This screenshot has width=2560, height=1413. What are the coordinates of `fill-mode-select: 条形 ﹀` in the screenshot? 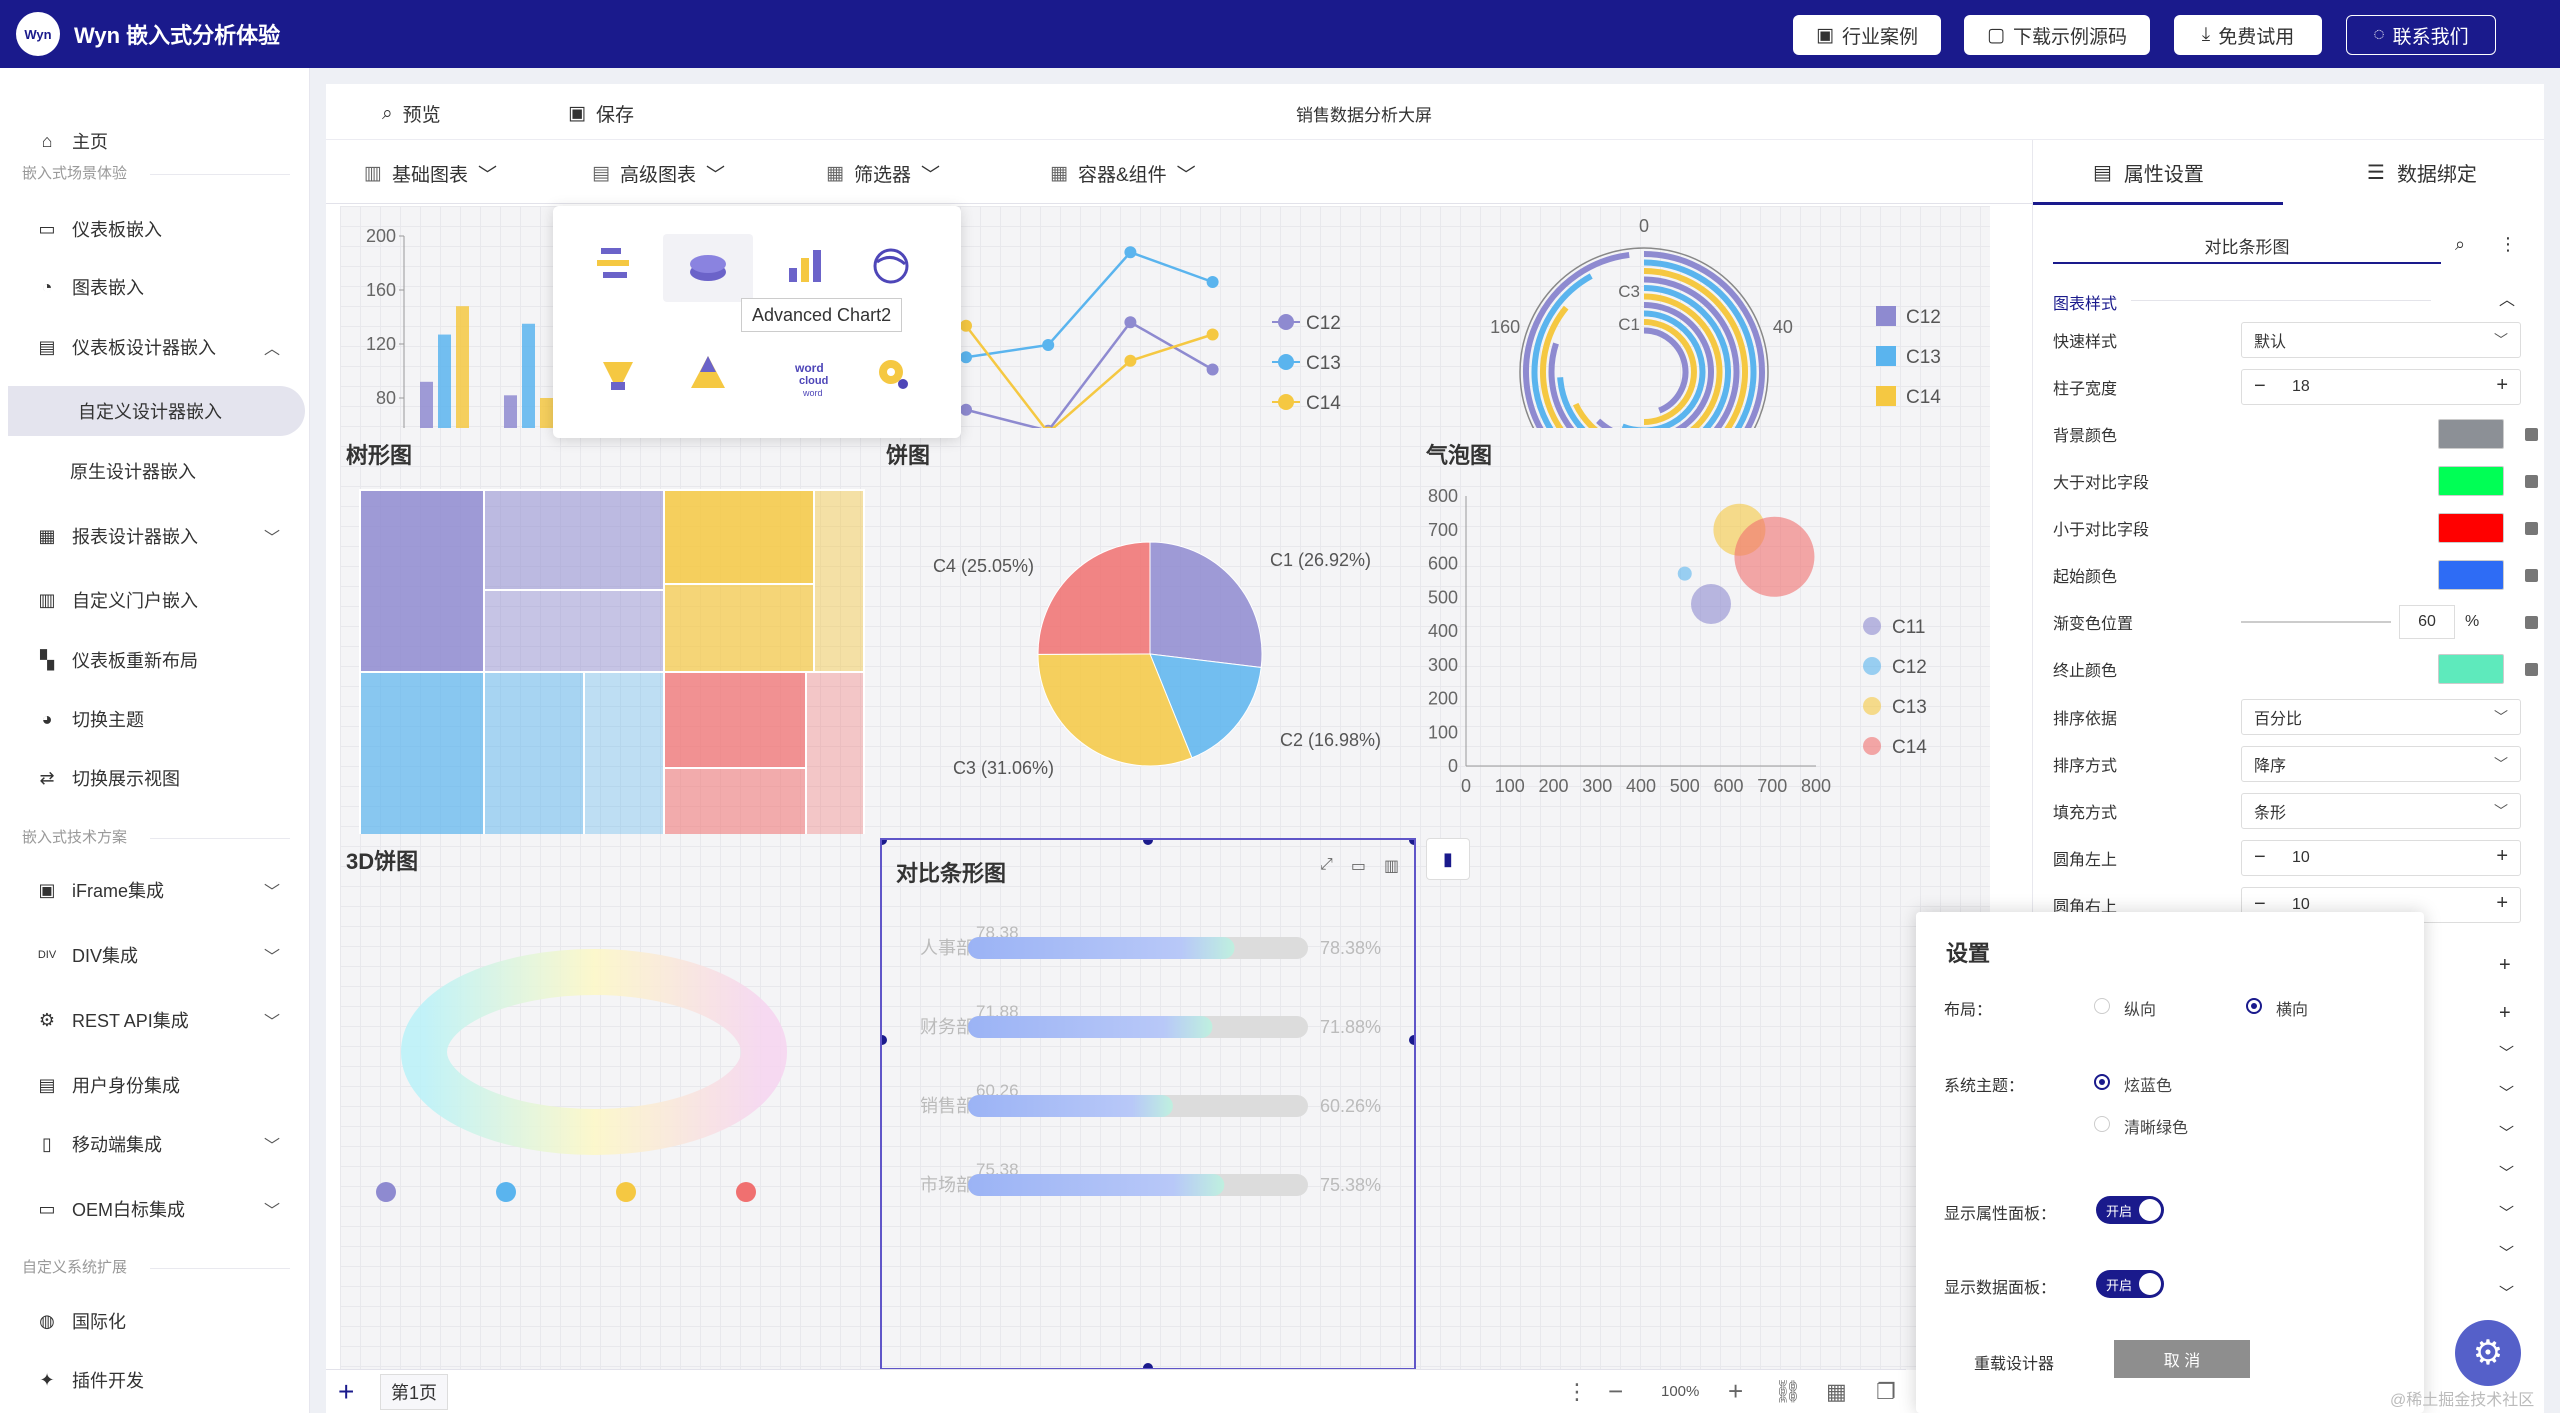 It's located at (2381, 811).